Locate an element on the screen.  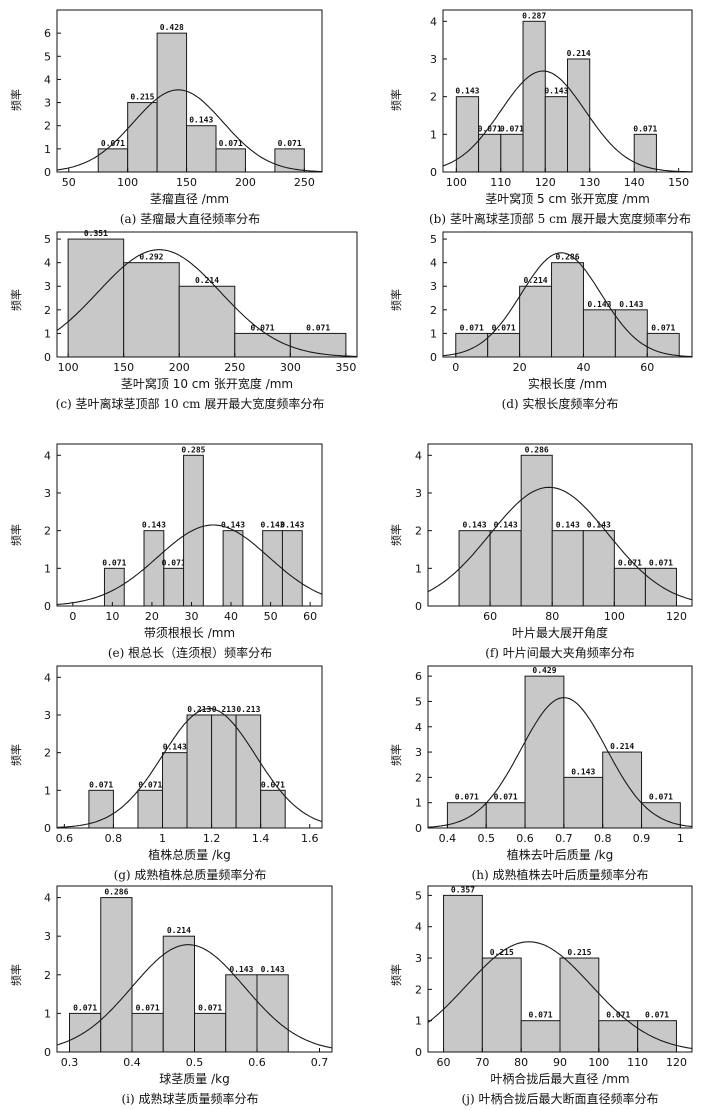
bar-frequency-label: 0.213 is located at coordinates (199, 709).